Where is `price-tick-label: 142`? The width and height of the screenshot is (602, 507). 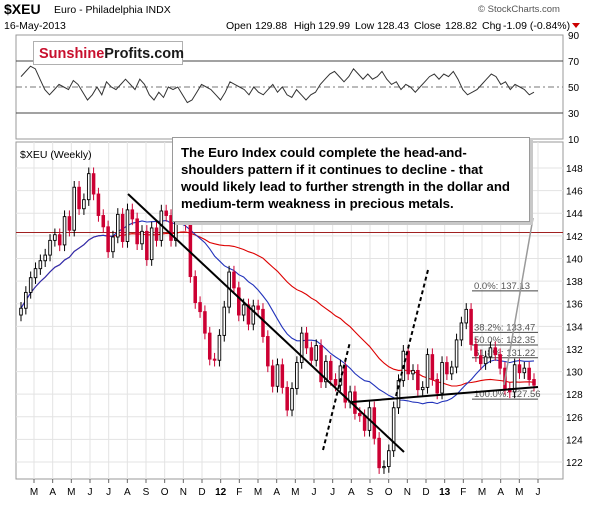
price-tick-label: 142 is located at coordinates (574, 237).